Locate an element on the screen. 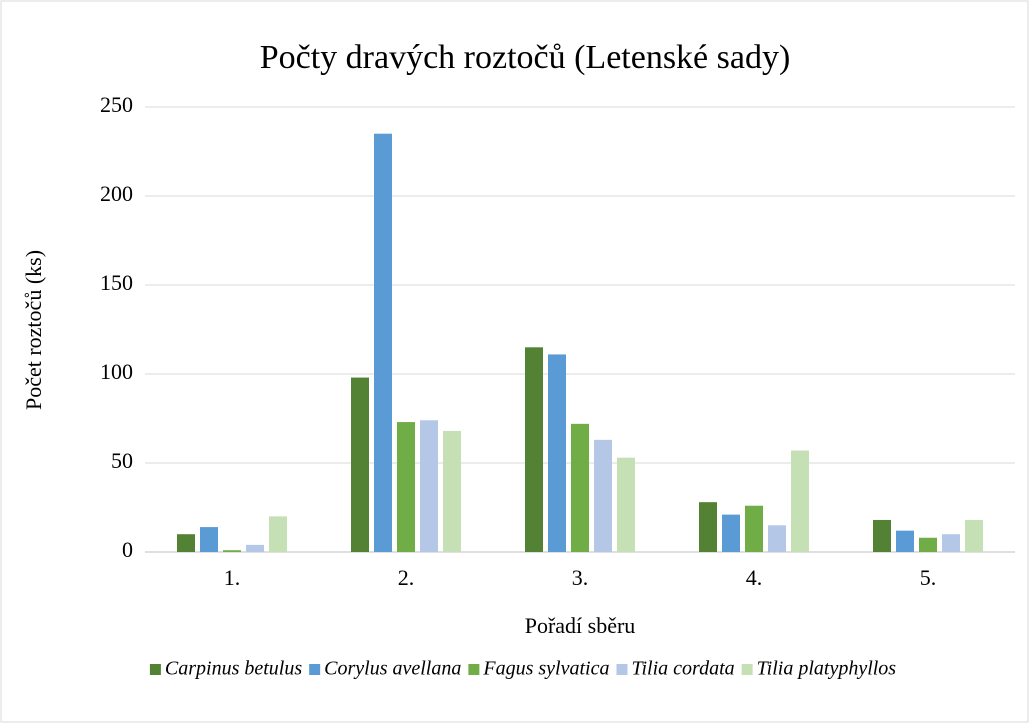 This screenshot has width=1030, height=724. y-tick-label: 150 is located at coordinates (116, 282).